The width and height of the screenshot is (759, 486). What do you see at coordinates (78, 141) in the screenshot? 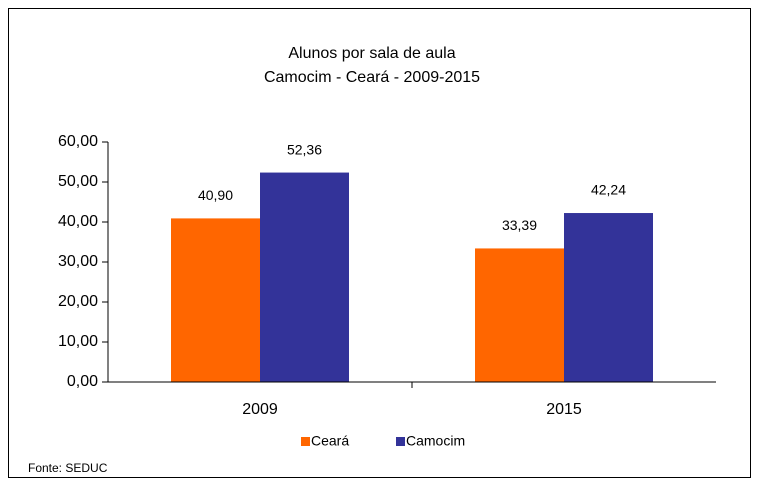
I see `y-tick-label: 60,00` at bounding box center [78, 141].